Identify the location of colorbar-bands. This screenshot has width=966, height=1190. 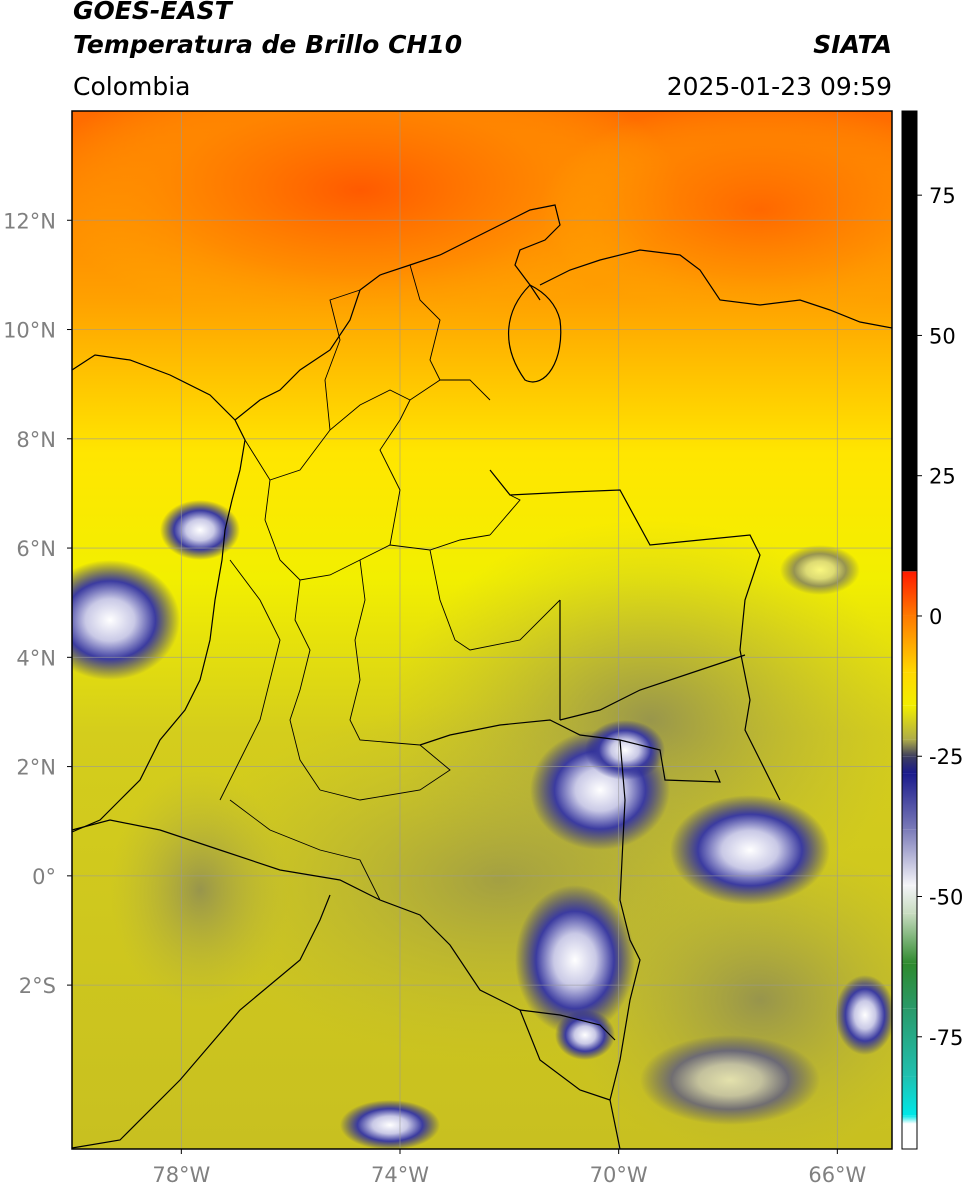
(909, 630).